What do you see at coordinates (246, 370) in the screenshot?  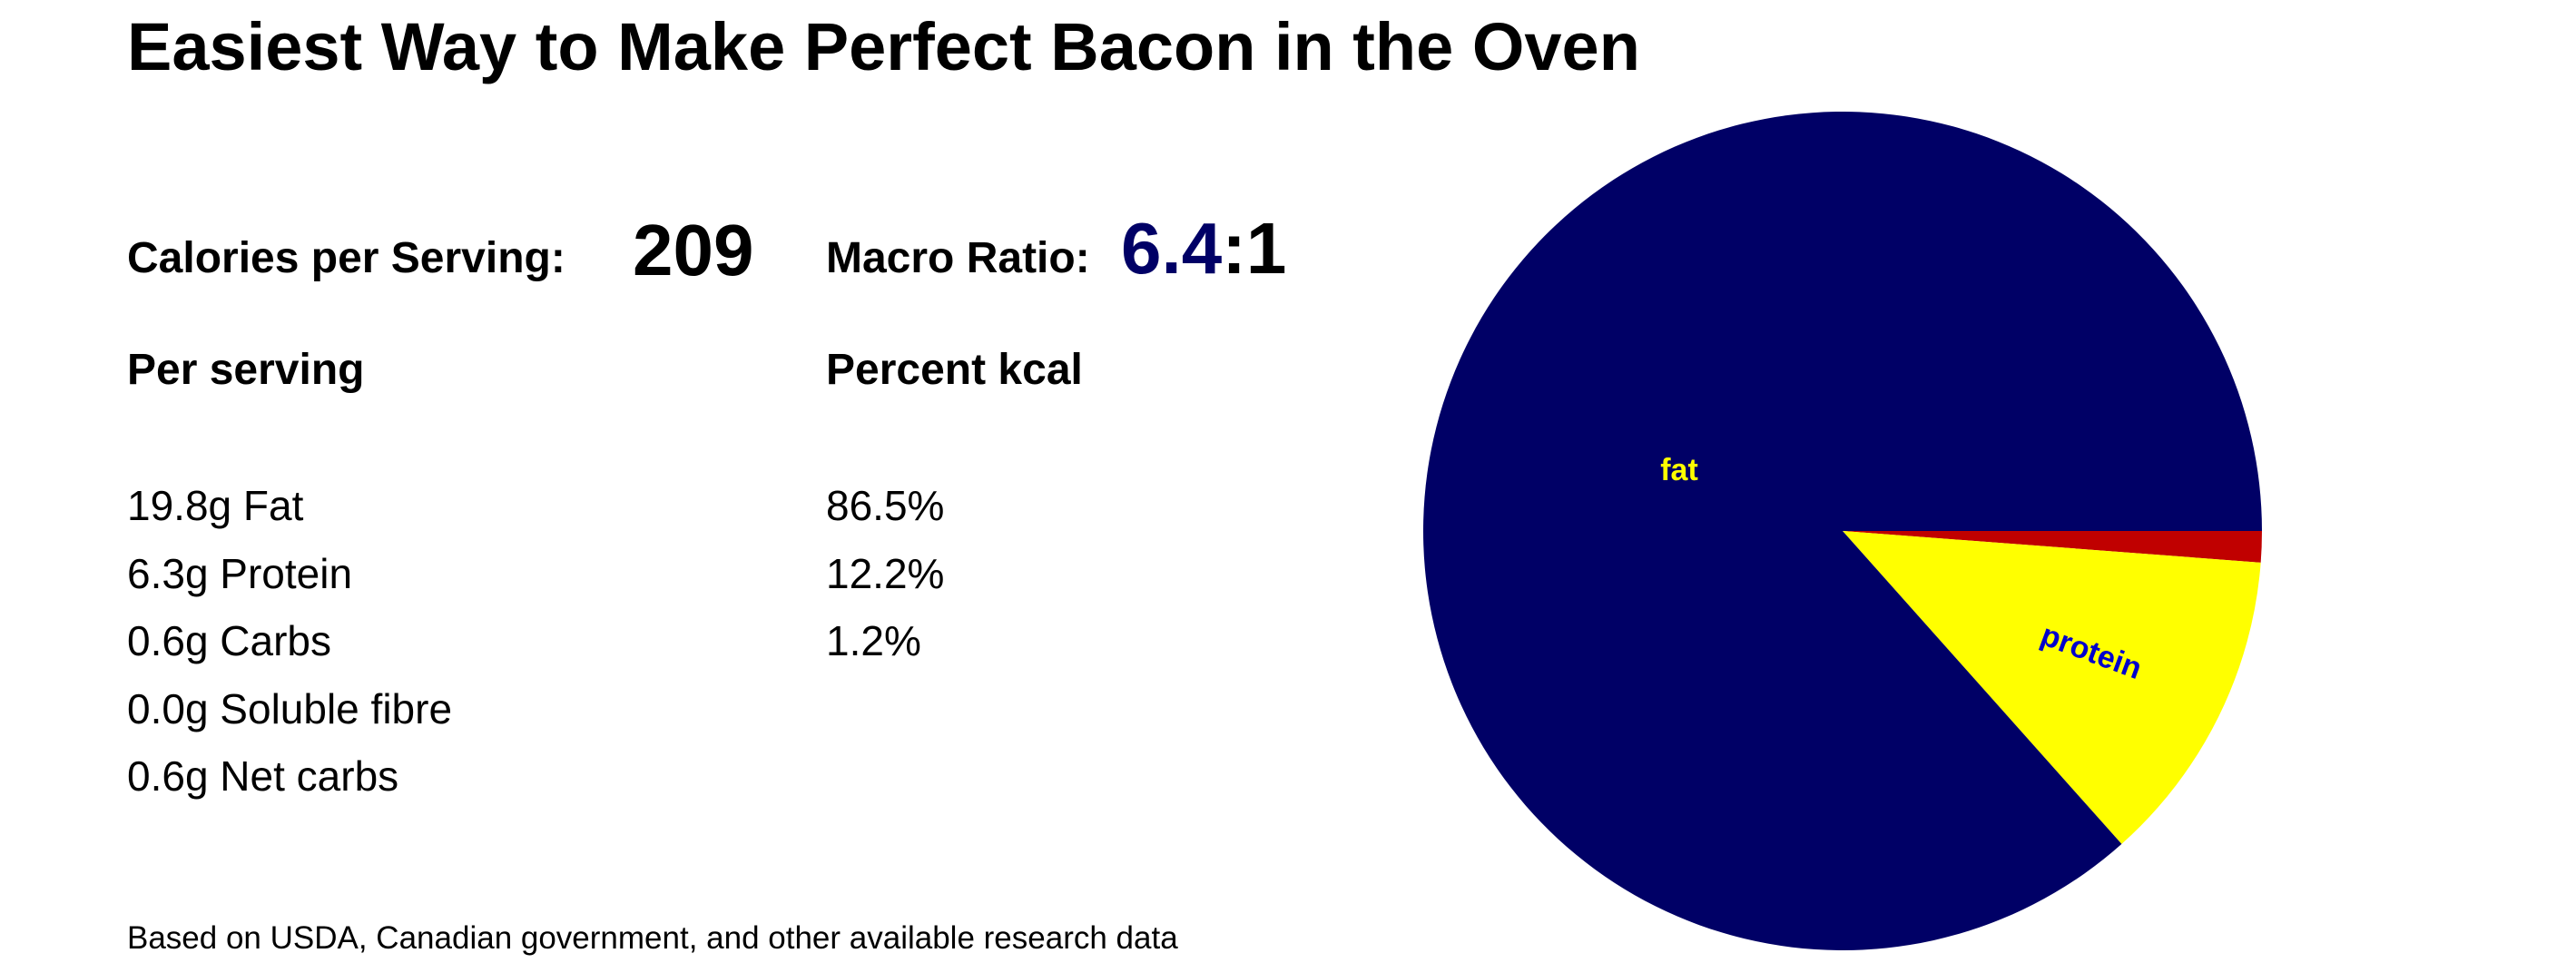 I see `per-serving-header: Per serving` at bounding box center [246, 370].